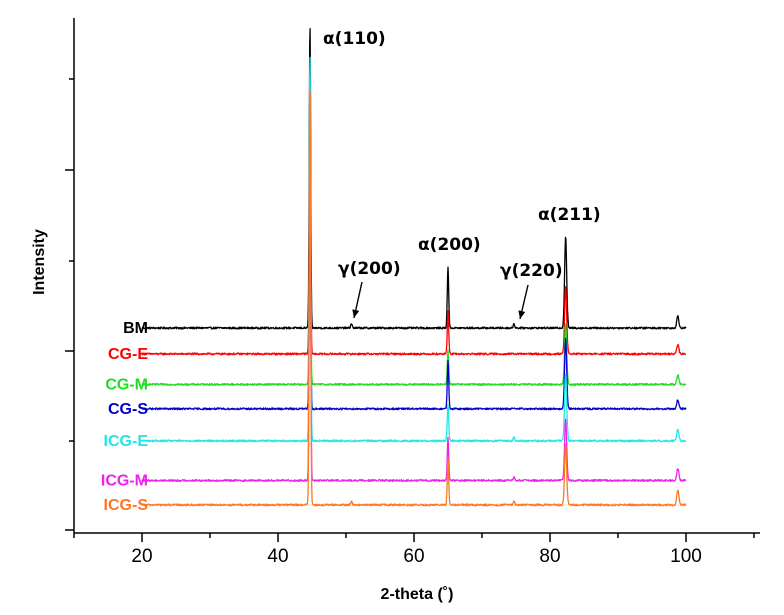  I want to click on x-tick-label: 100, so click(686, 556).